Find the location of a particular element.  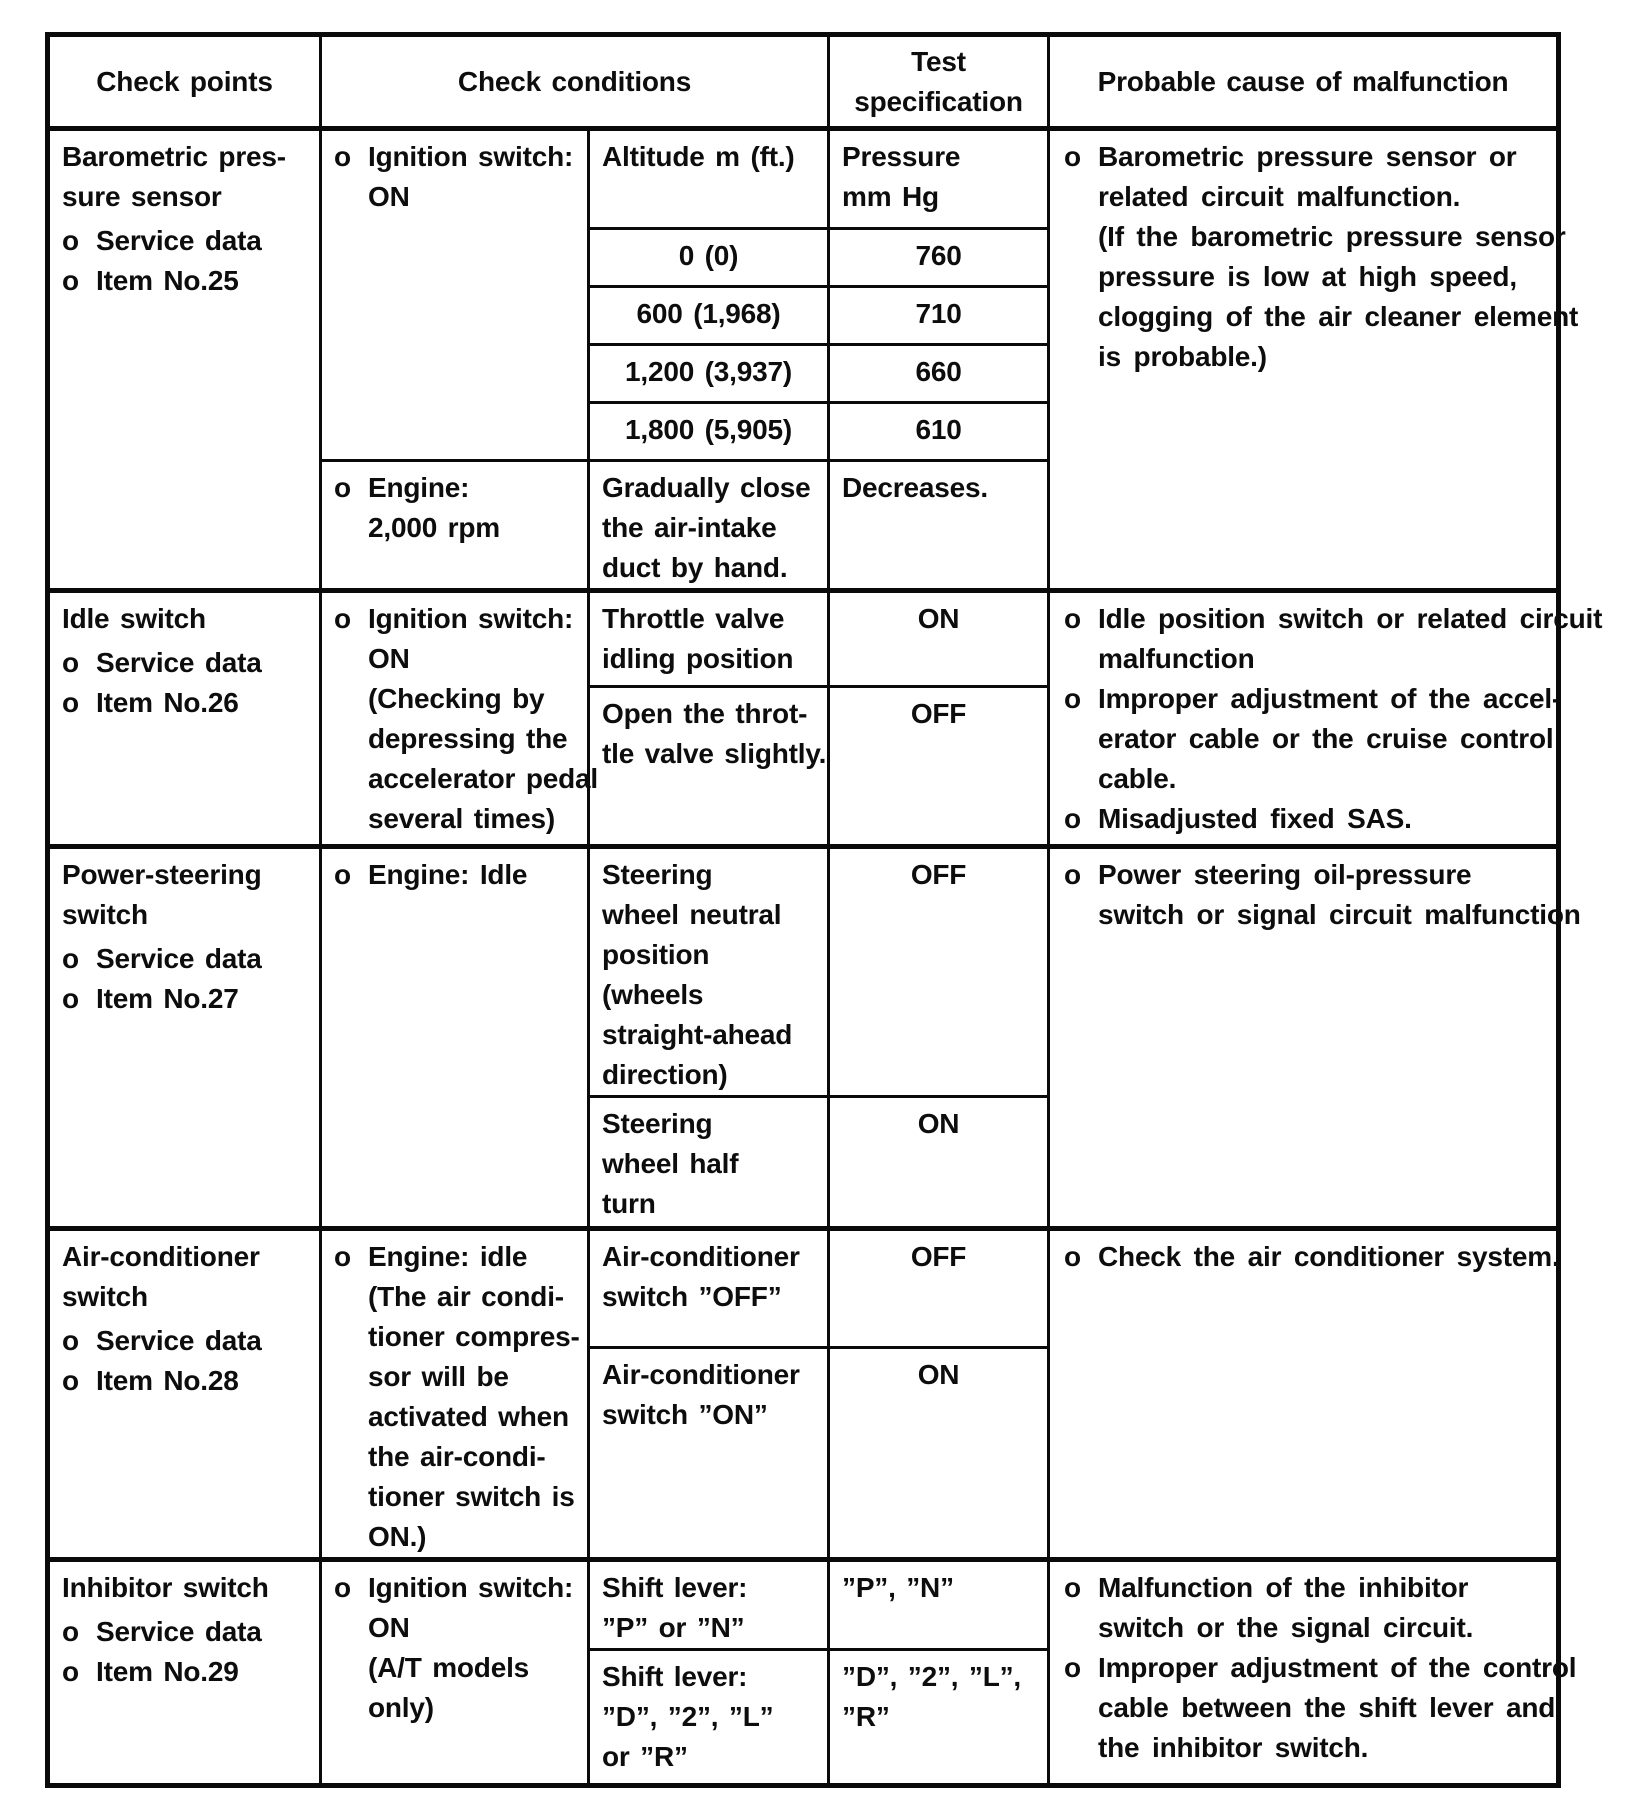

r5-condition-text: Ignition switch: ON (A/T models only) is located at coordinates (471, 1647).